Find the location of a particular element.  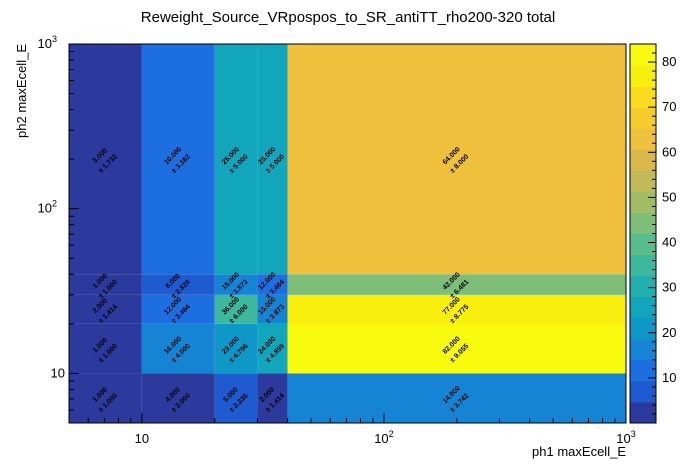

x-tick-label: 10 is located at coordinates (142, 438).